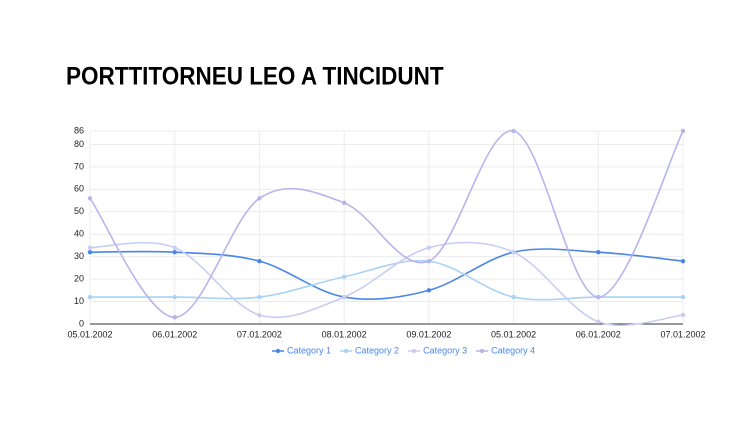  What do you see at coordinates (377, 350) in the screenshot?
I see `legend-label: Category 2` at bounding box center [377, 350].